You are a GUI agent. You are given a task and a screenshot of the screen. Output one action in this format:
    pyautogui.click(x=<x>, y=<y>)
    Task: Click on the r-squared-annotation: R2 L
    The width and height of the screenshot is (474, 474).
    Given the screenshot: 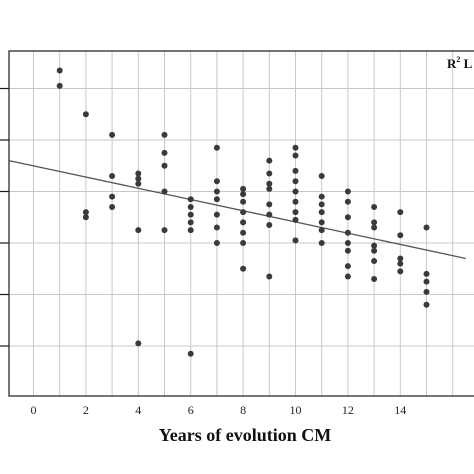 What is the action you would take?
    pyautogui.click(x=460, y=63)
    